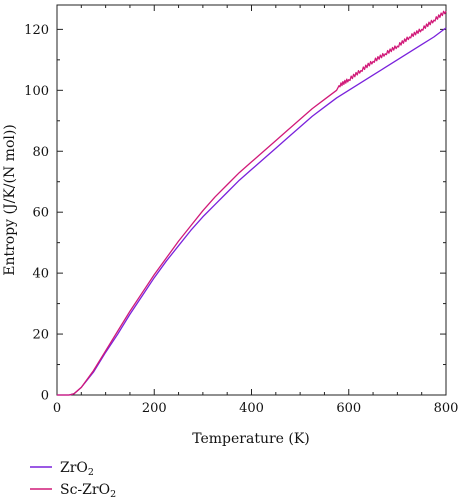 This screenshot has height=500, width=458. What do you see at coordinates (446, 408) in the screenshot?
I see `x-tick-label: 800` at bounding box center [446, 408].